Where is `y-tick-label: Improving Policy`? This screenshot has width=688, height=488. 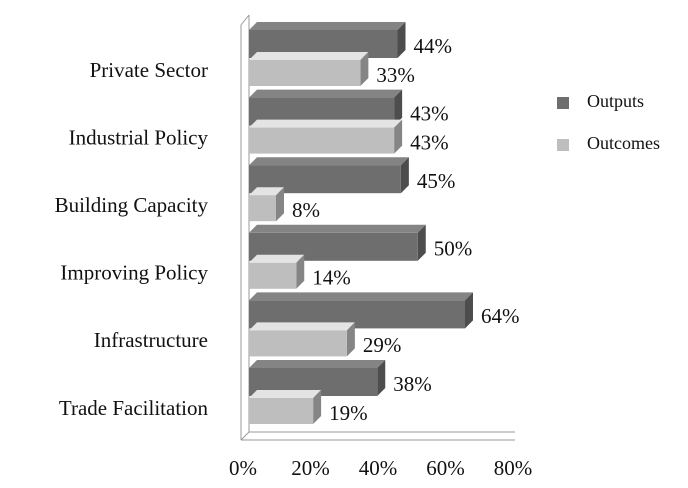 y-tick-label: Improving Policy is located at coordinates (134, 273).